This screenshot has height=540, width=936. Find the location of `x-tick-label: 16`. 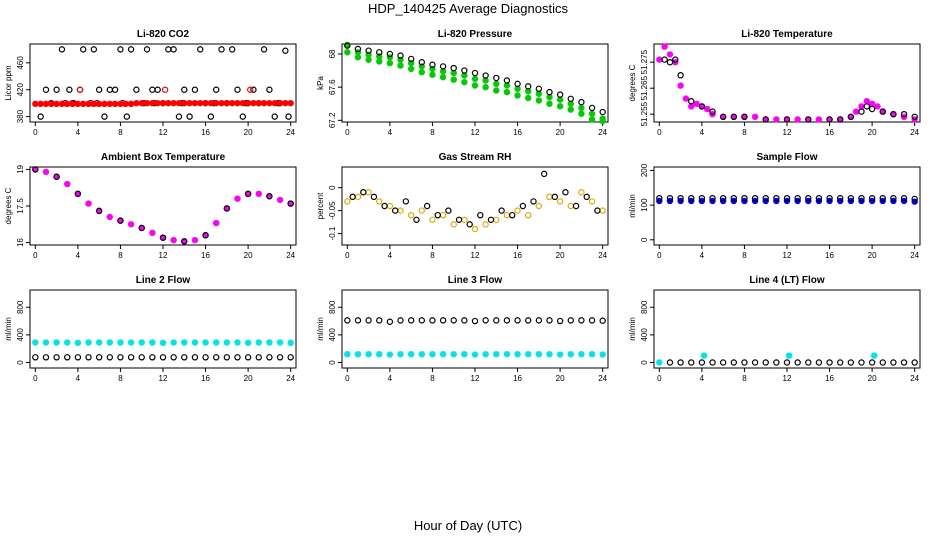

x-tick-label: 16 is located at coordinates (829, 255).